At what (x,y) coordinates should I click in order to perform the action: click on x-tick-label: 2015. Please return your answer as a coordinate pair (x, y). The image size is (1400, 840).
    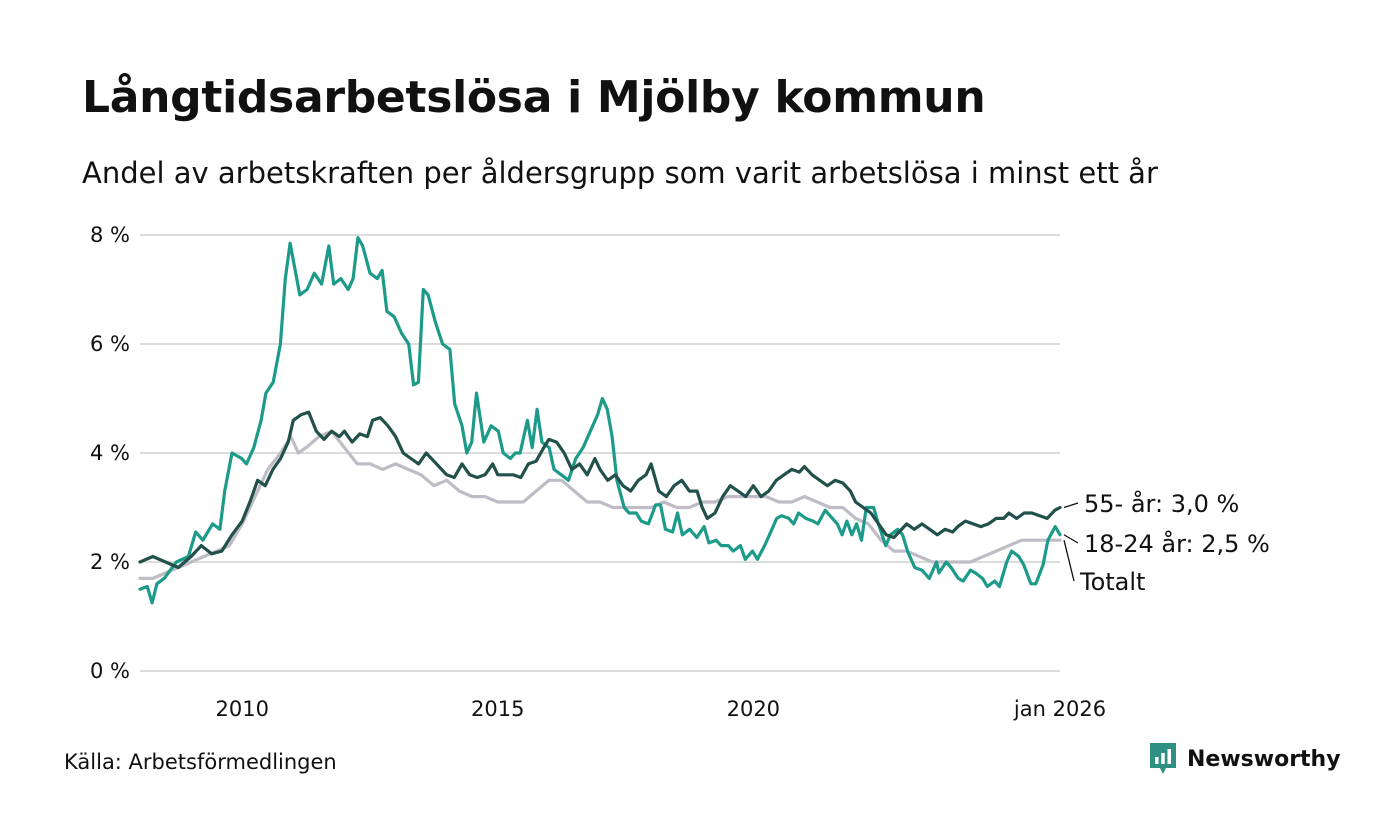
    Looking at the image, I should click on (497, 709).